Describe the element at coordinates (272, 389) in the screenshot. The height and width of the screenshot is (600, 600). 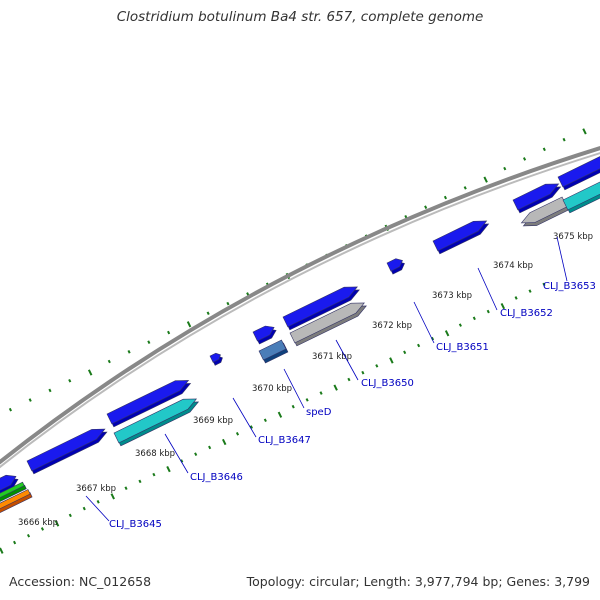
I see `tick-label: 3670 kbp` at that location.